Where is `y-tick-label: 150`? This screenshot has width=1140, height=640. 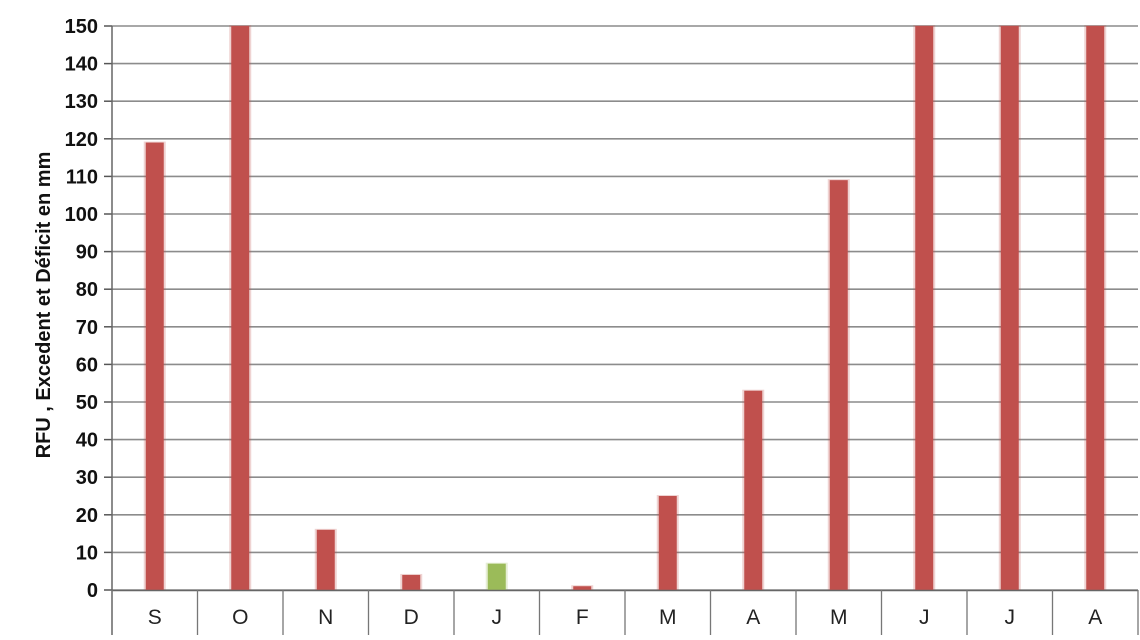 y-tick-label: 150 is located at coordinates (81, 27).